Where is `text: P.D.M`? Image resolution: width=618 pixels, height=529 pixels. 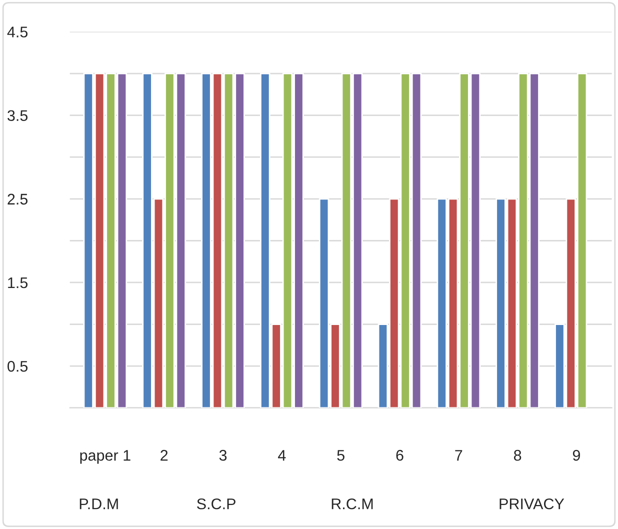 text: P.D.M is located at coordinates (99, 504).